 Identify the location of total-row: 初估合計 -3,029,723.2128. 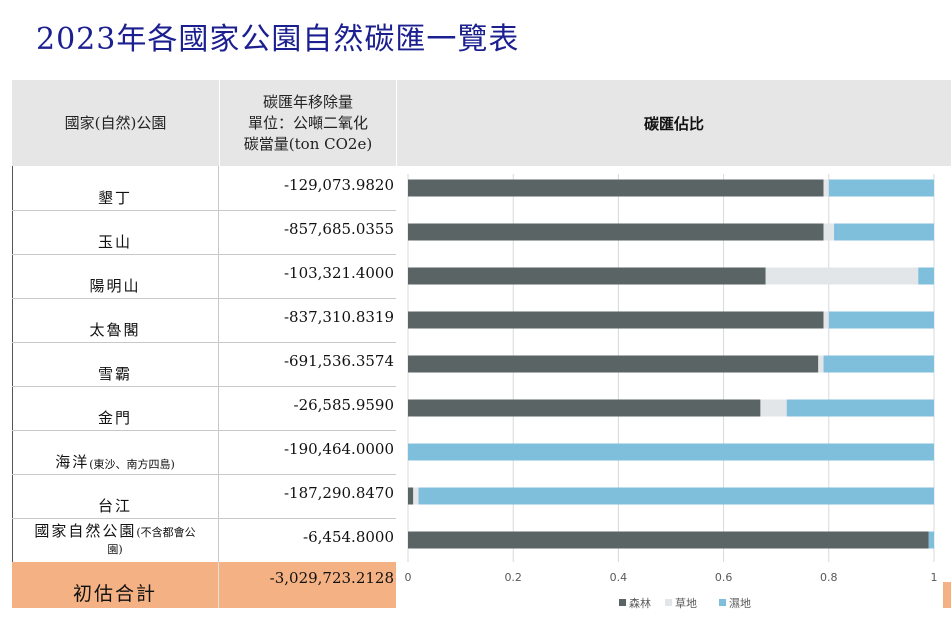
(204, 585).